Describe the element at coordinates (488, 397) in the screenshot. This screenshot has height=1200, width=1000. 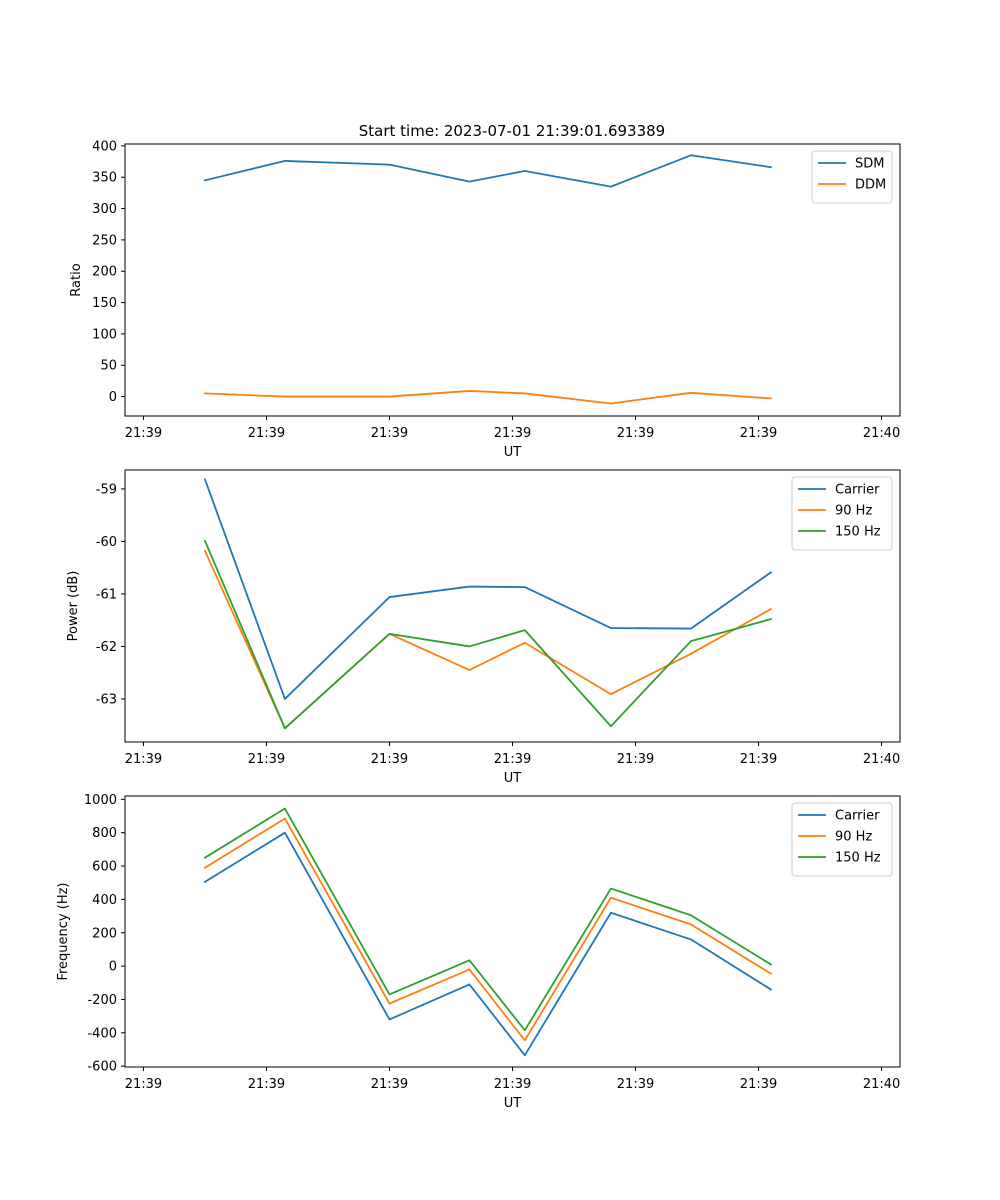
I see `series-line-ddm` at that location.